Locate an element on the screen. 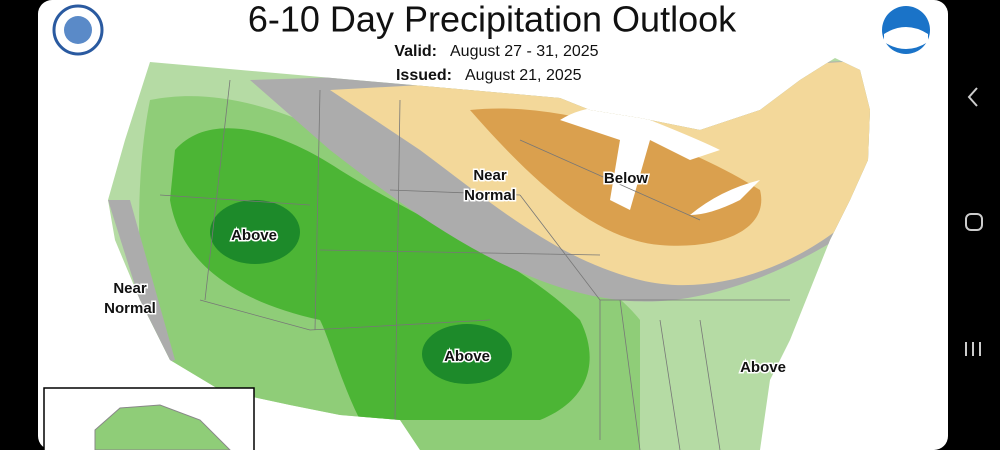 The image size is (1000, 450). back-button is located at coordinates (972, 97).